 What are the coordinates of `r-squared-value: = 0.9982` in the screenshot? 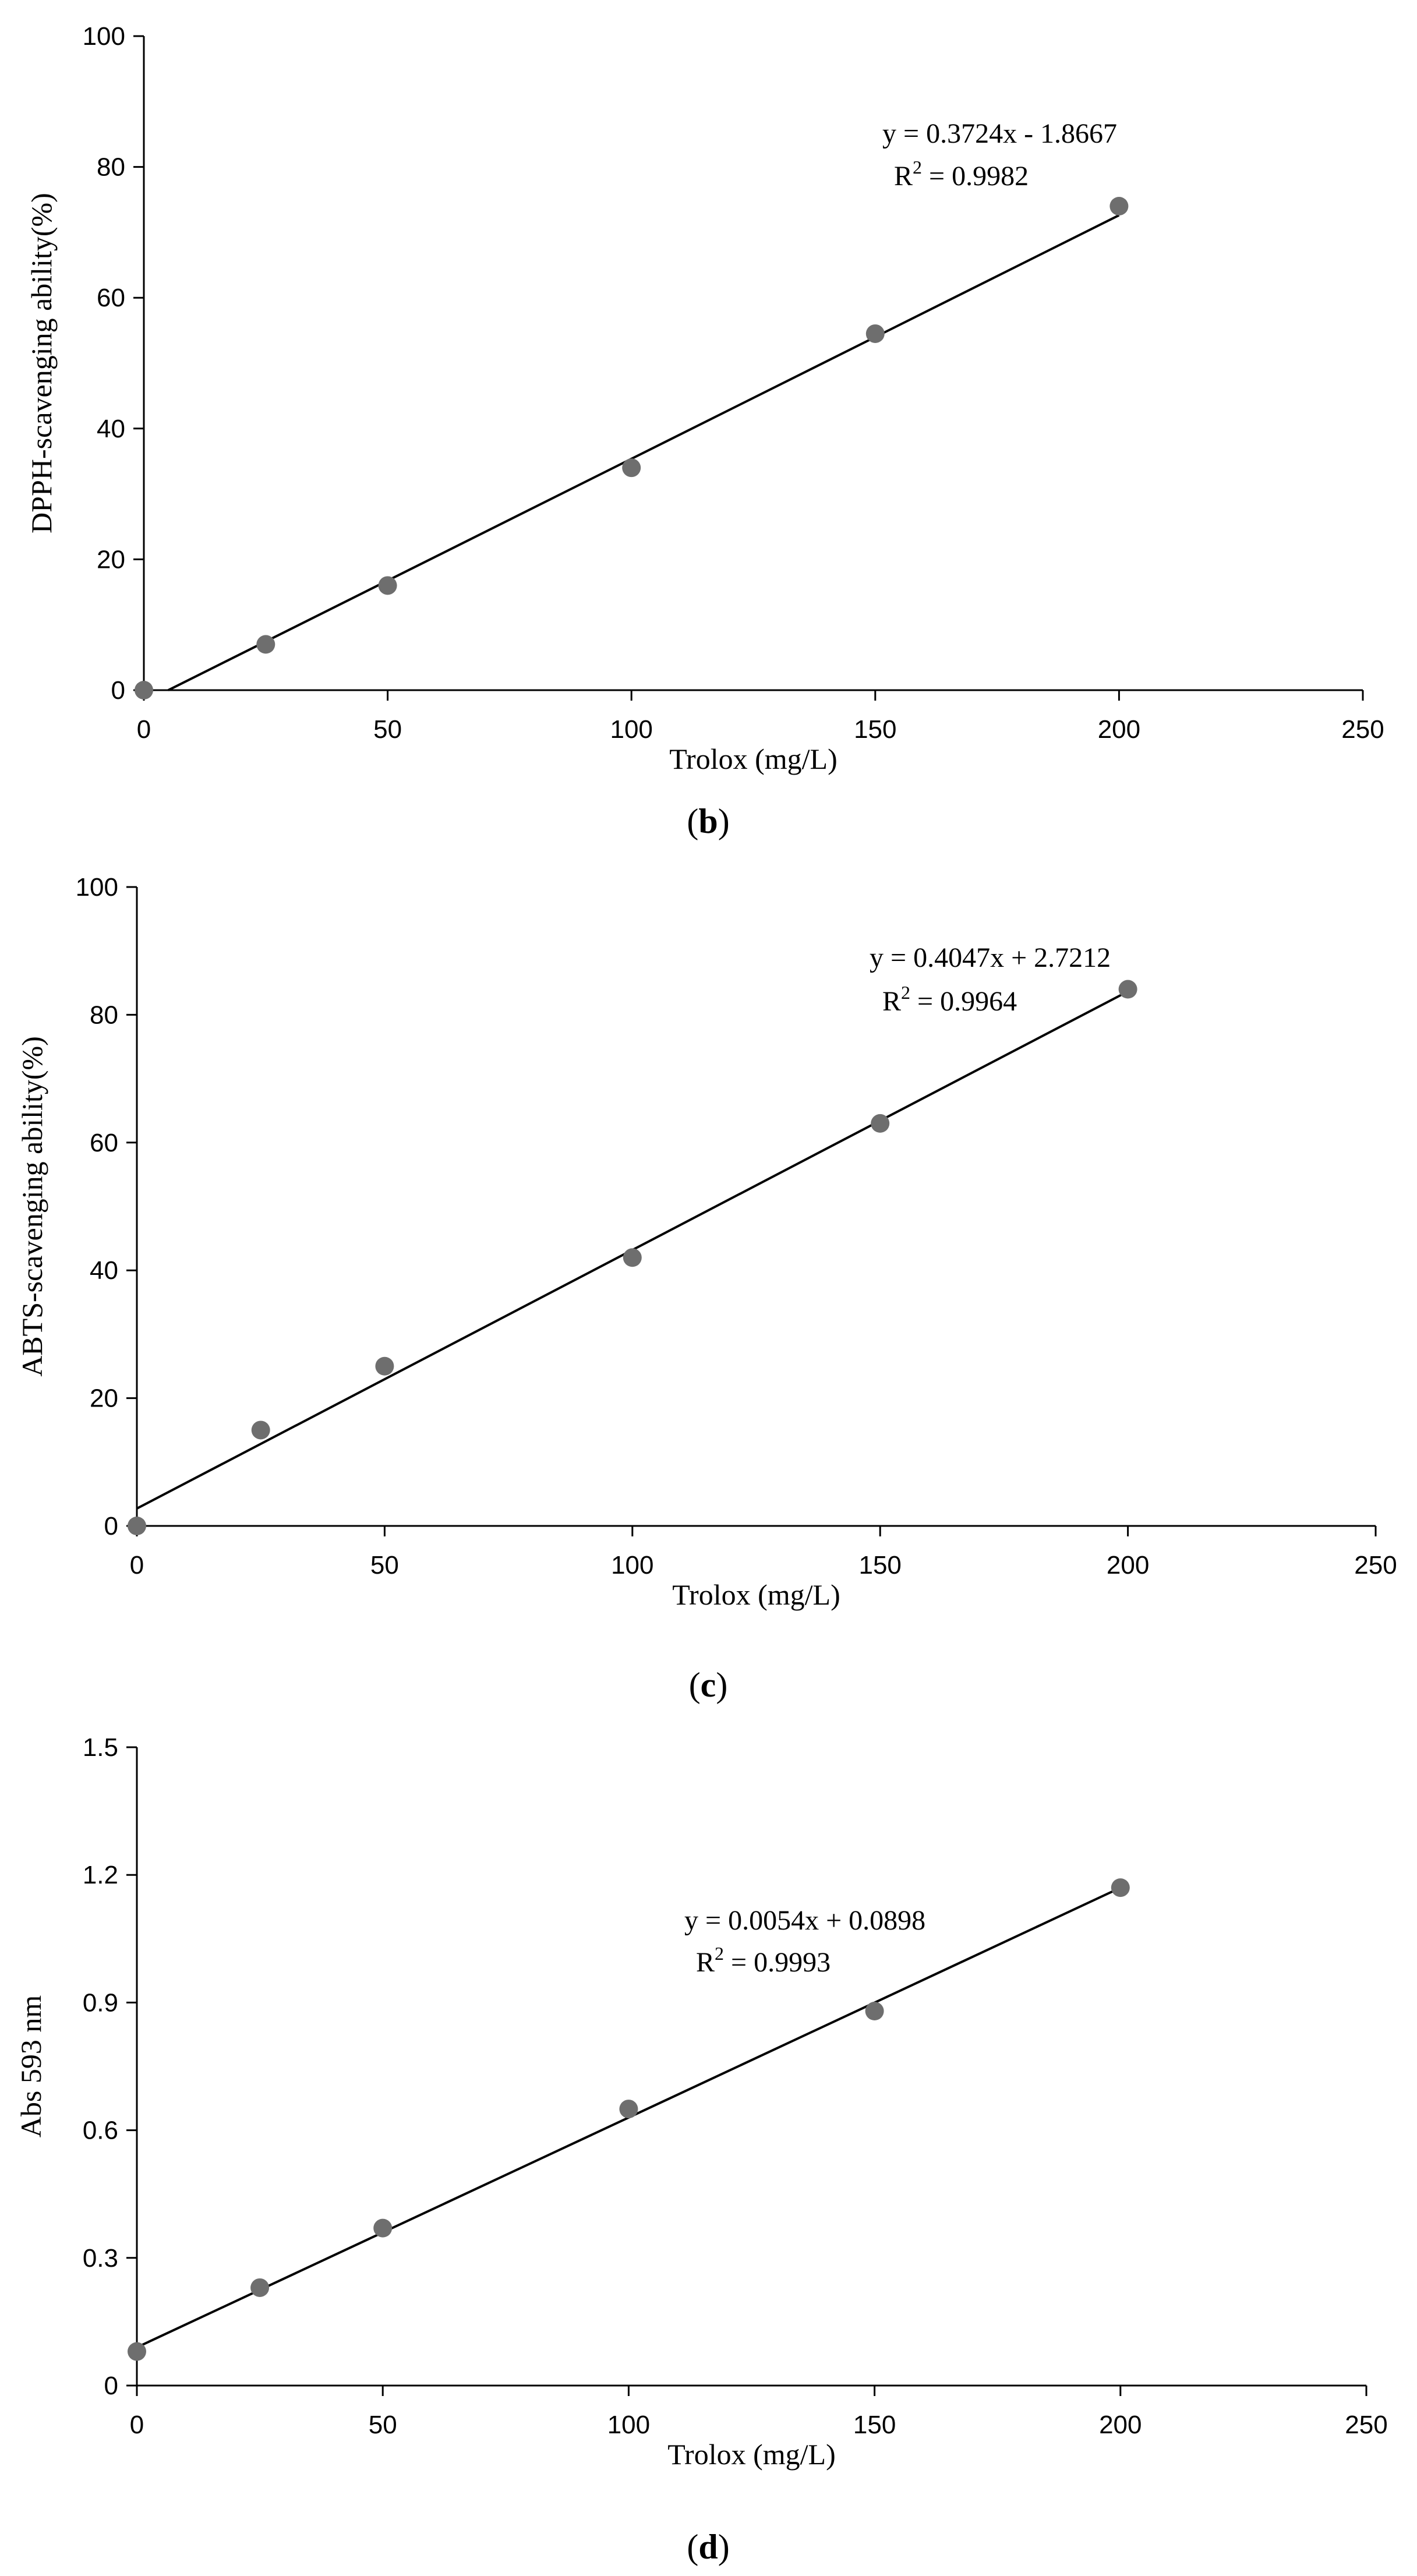 It's located at (975, 176).